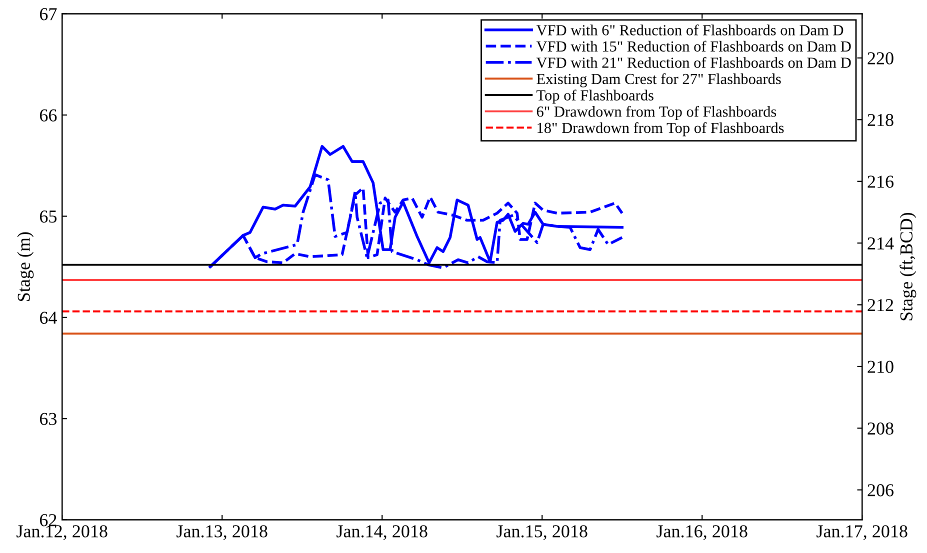 The image size is (927, 553). I want to click on y2-tick-label: 212, so click(881, 305).